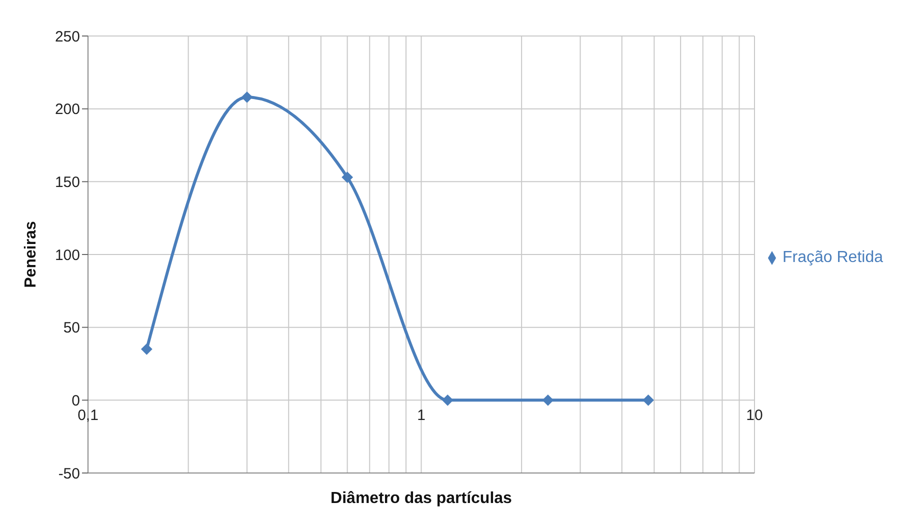 Image resolution: width=907 pixels, height=510 pixels. Describe the element at coordinates (76, 401) in the screenshot. I see `y-tick-label: 0` at that location.